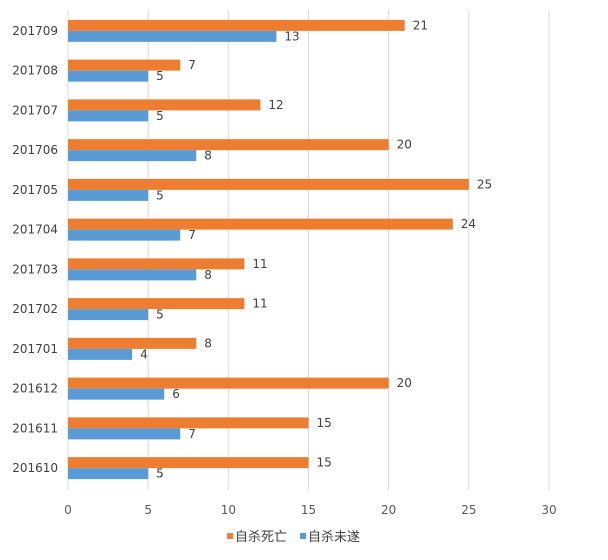  Describe the element at coordinates (35, 110) in the screenshot. I see `category-label: 201707` at that location.